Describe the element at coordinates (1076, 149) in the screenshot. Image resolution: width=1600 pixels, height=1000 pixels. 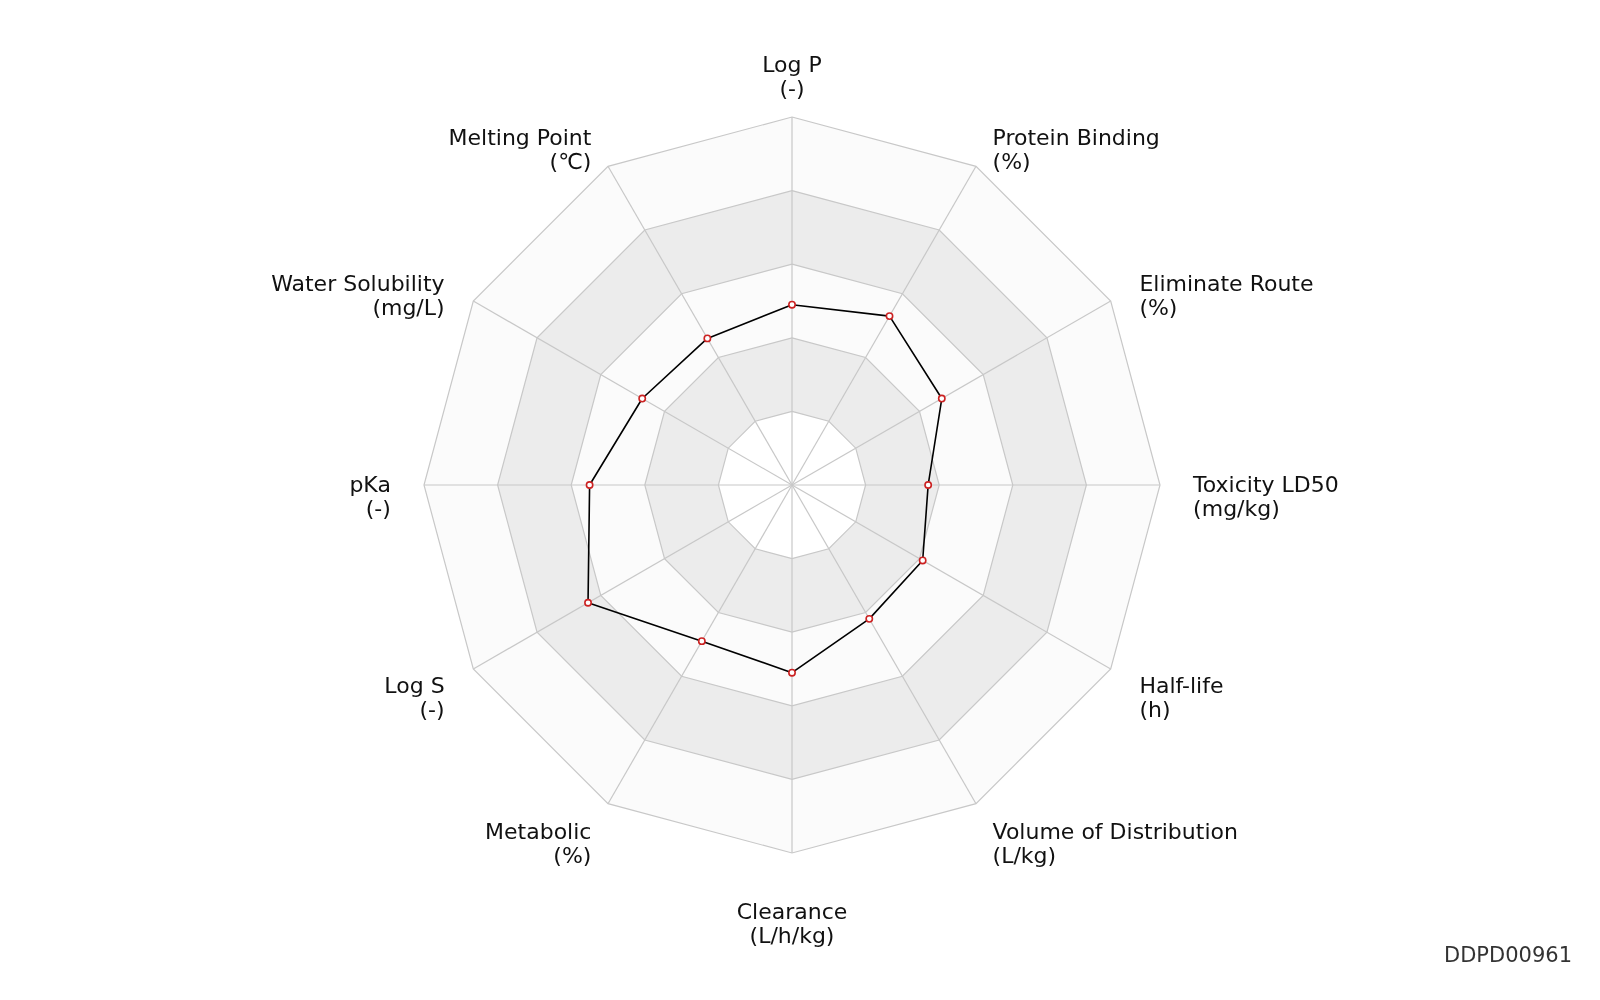
I see `spoke-label: Protein Binding (%)` at that location.